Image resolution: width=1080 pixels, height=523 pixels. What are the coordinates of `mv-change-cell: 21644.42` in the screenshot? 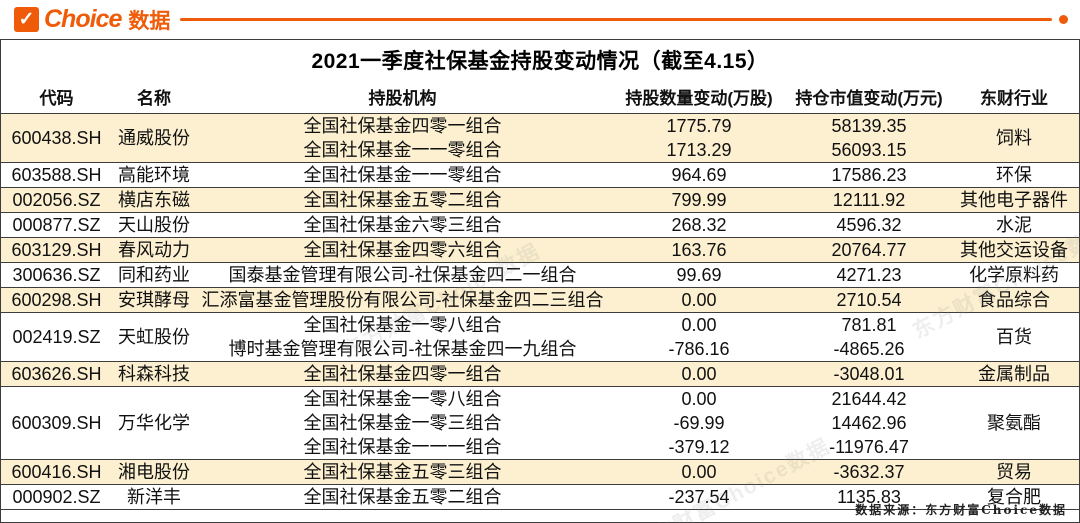 It's located at (869, 398).